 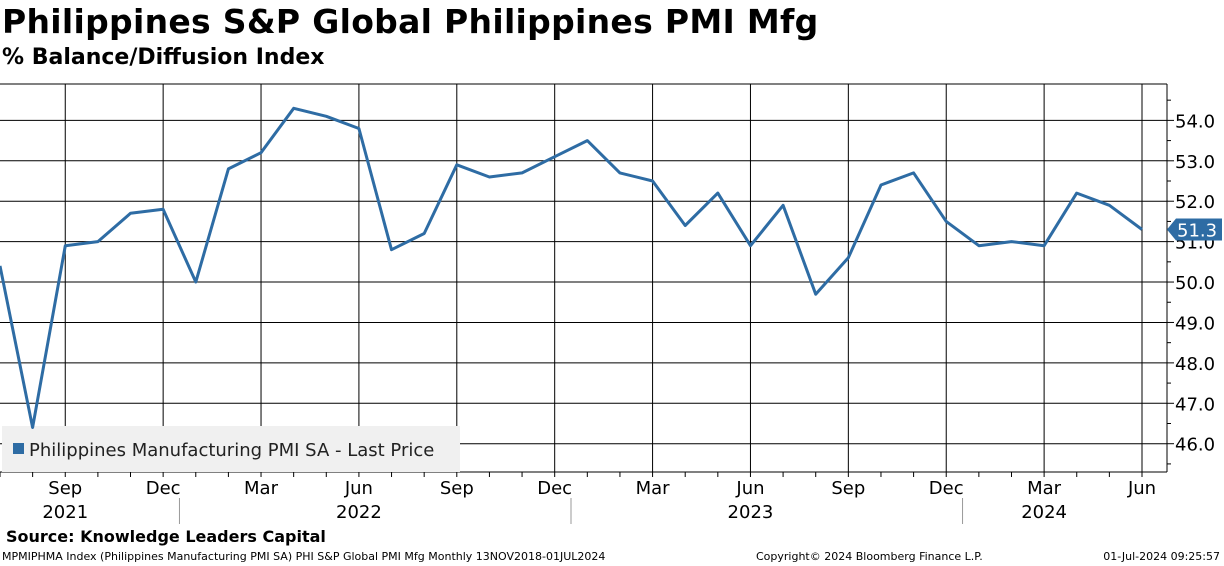 What do you see at coordinates (1195, 202) in the screenshot?
I see `y-tick-label: 52.0` at bounding box center [1195, 202].